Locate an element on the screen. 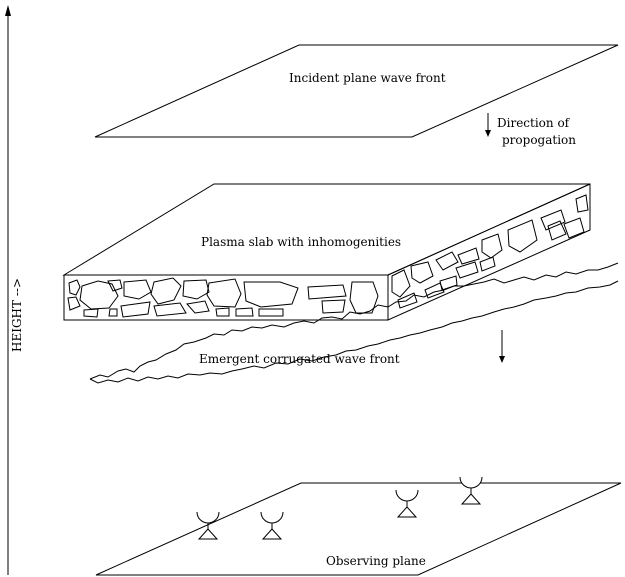 The height and width of the screenshot is (577, 625). observing-plane-shape is located at coordinates (358, 529).